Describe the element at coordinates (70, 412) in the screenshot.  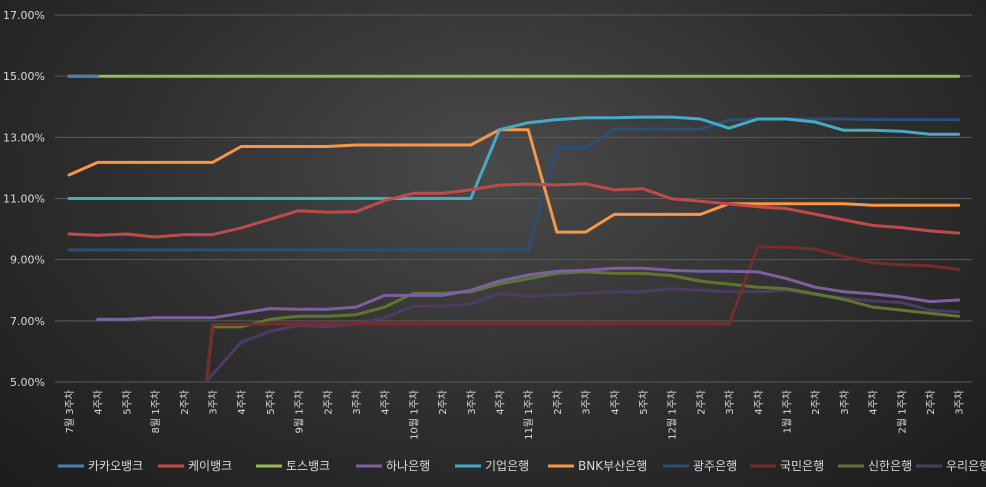
I see `x-tick-label: 7월 3주차` at that location.